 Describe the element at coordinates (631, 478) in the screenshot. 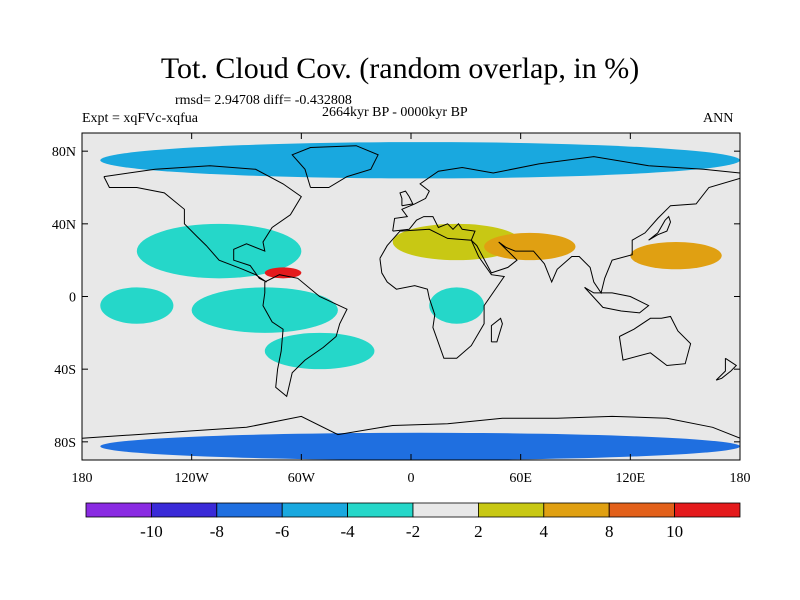

I see `lon-tick-label: 120E` at that location.